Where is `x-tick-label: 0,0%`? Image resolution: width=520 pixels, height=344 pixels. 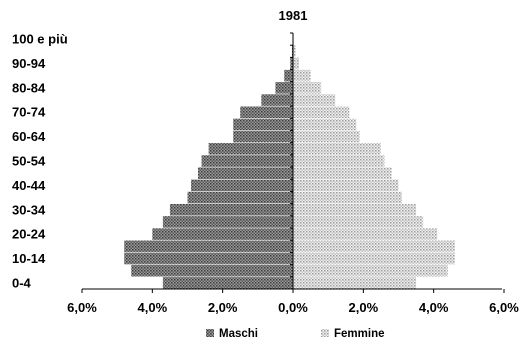
x-tick-label: 0,0% is located at coordinates (293, 307).